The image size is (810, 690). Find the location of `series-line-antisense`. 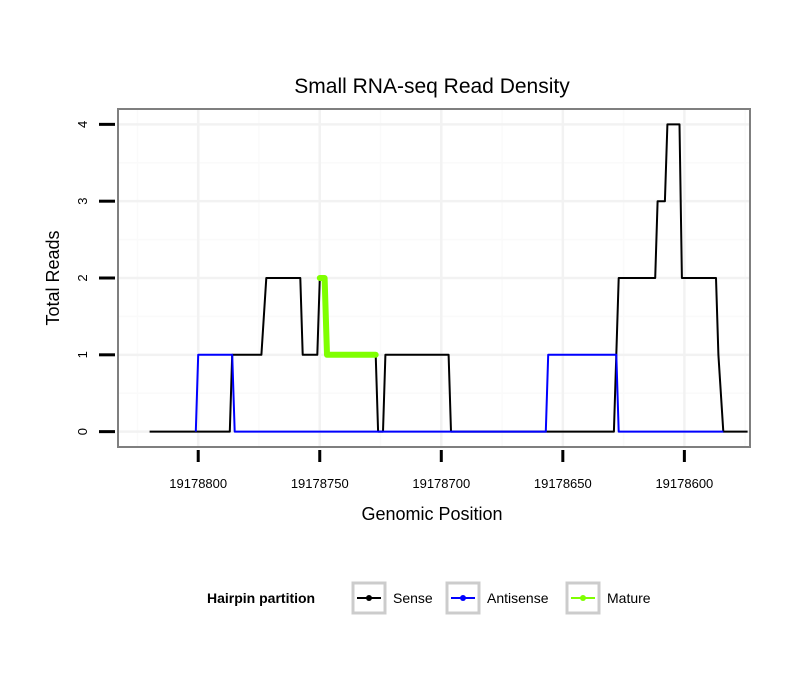

series-line-antisense is located at coordinates (459, 393).